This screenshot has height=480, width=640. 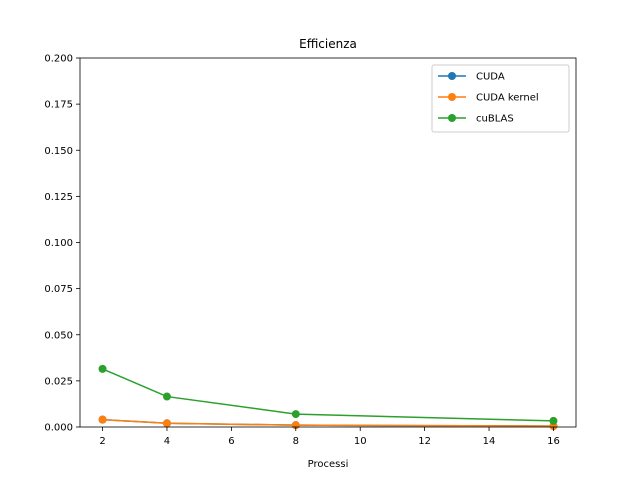 I want to click on x-tick-label: 14, so click(x=489, y=441).